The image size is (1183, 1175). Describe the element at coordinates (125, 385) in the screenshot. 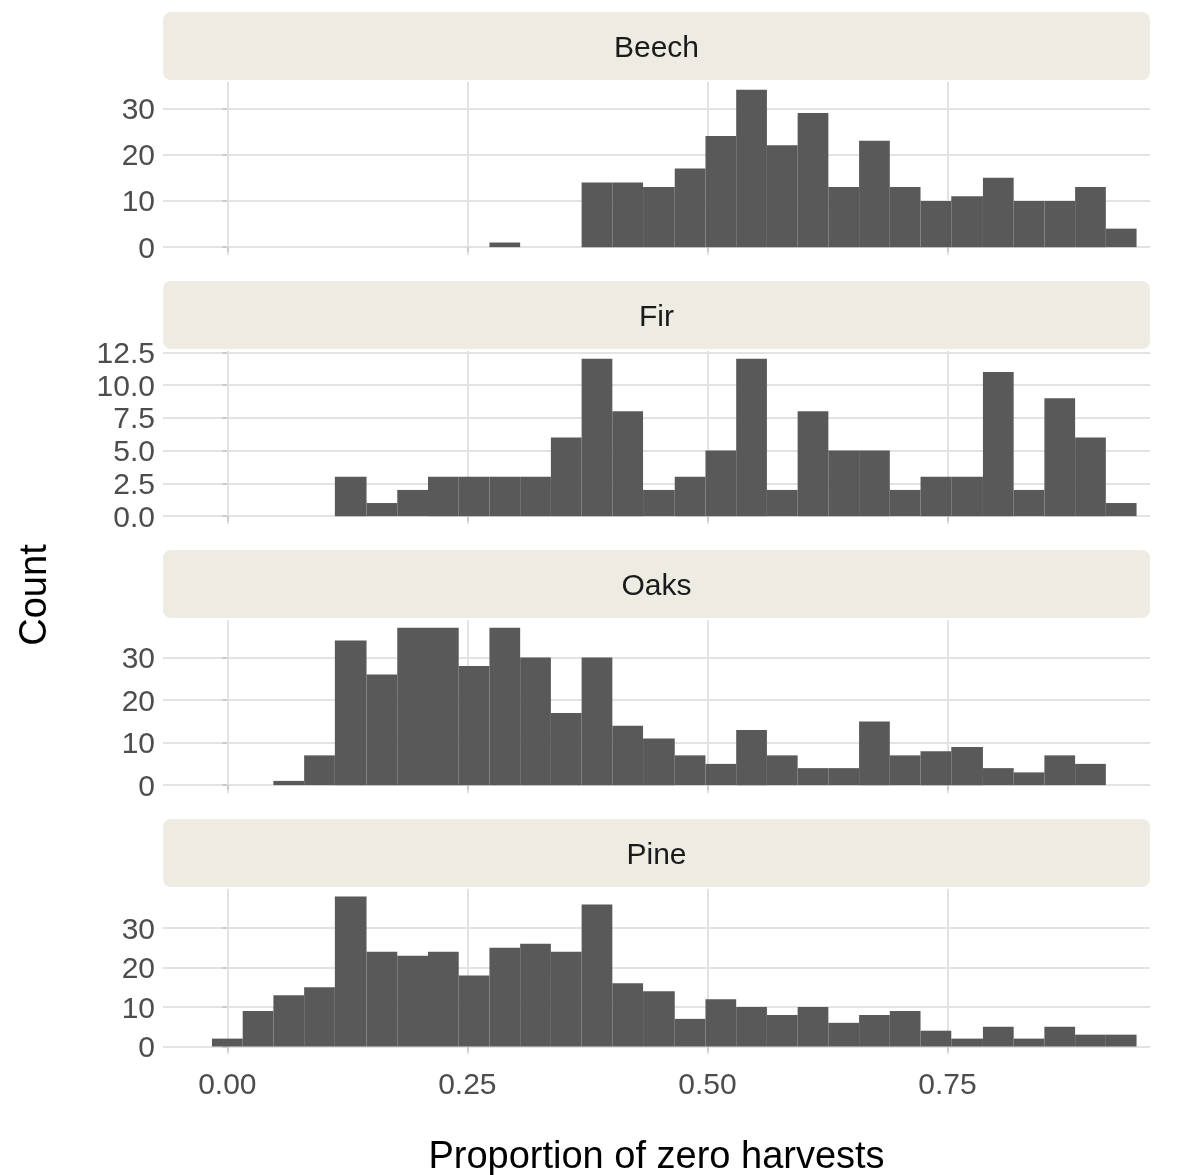

I see `y-tick-label: 10.0` at that location.